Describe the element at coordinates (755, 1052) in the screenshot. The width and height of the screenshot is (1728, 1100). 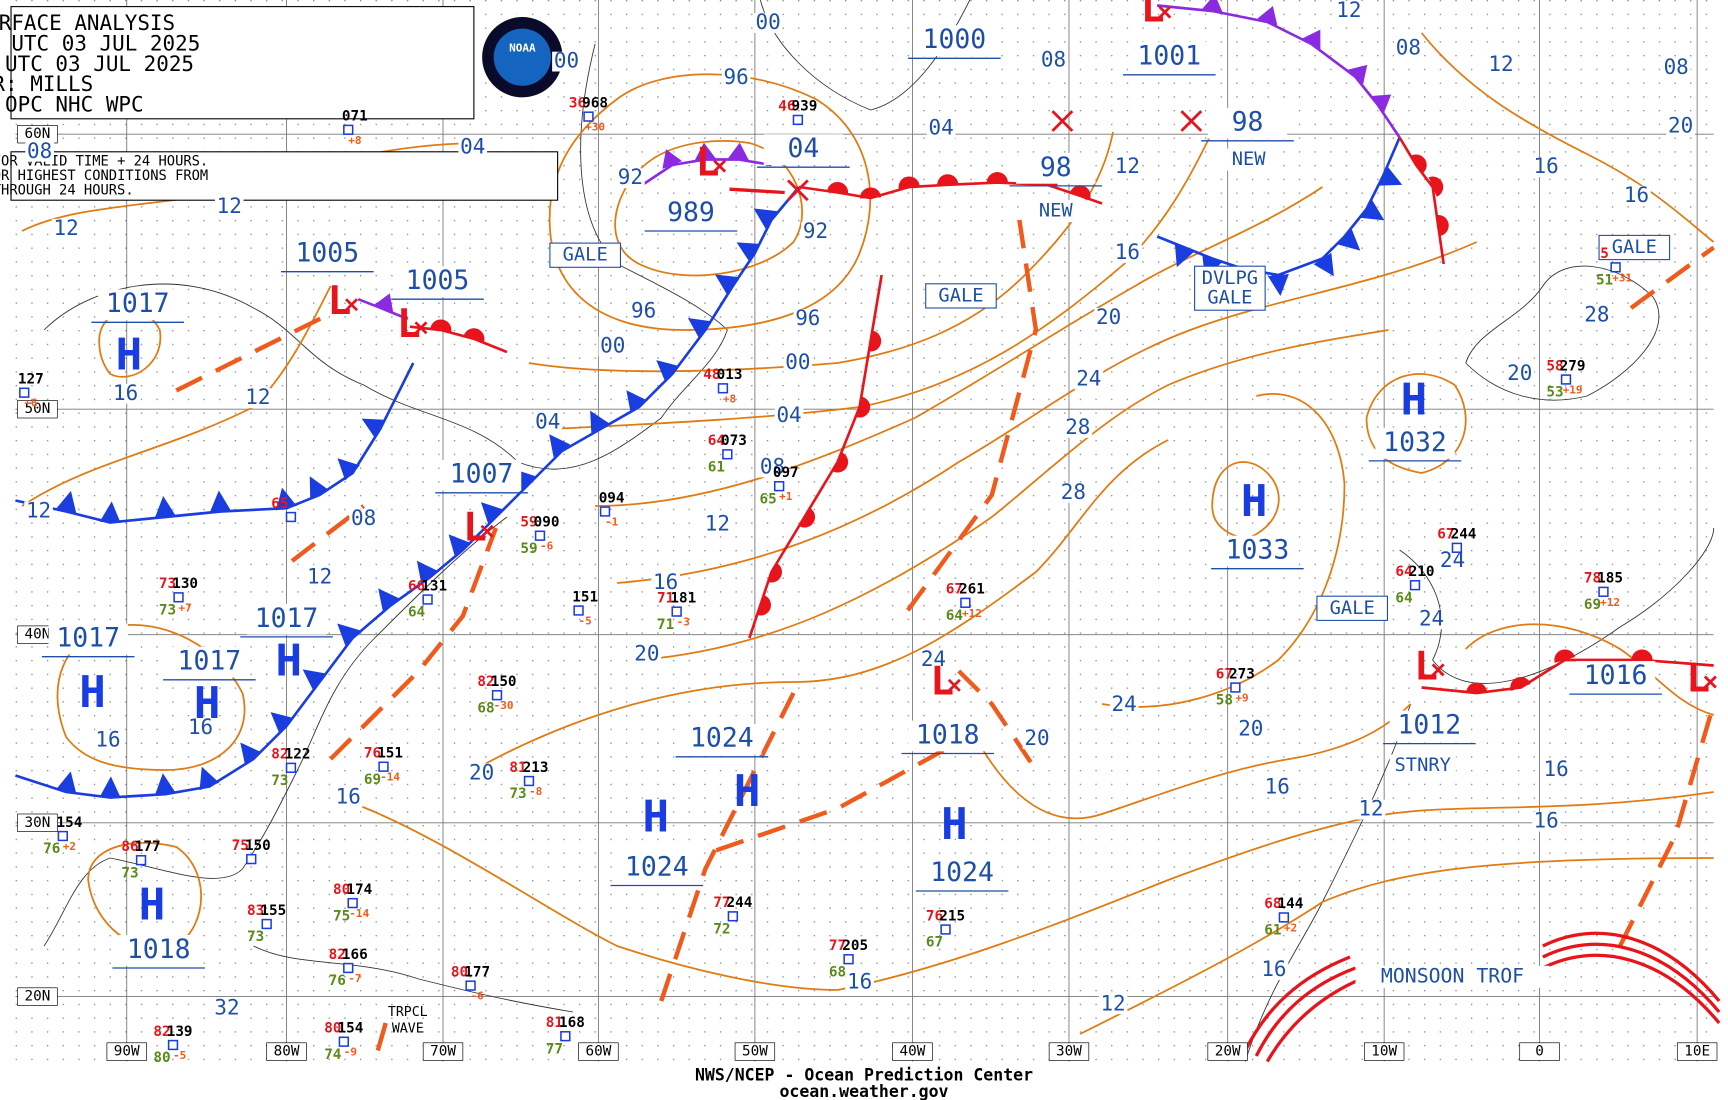
I see `longitude-label: 50W` at that location.